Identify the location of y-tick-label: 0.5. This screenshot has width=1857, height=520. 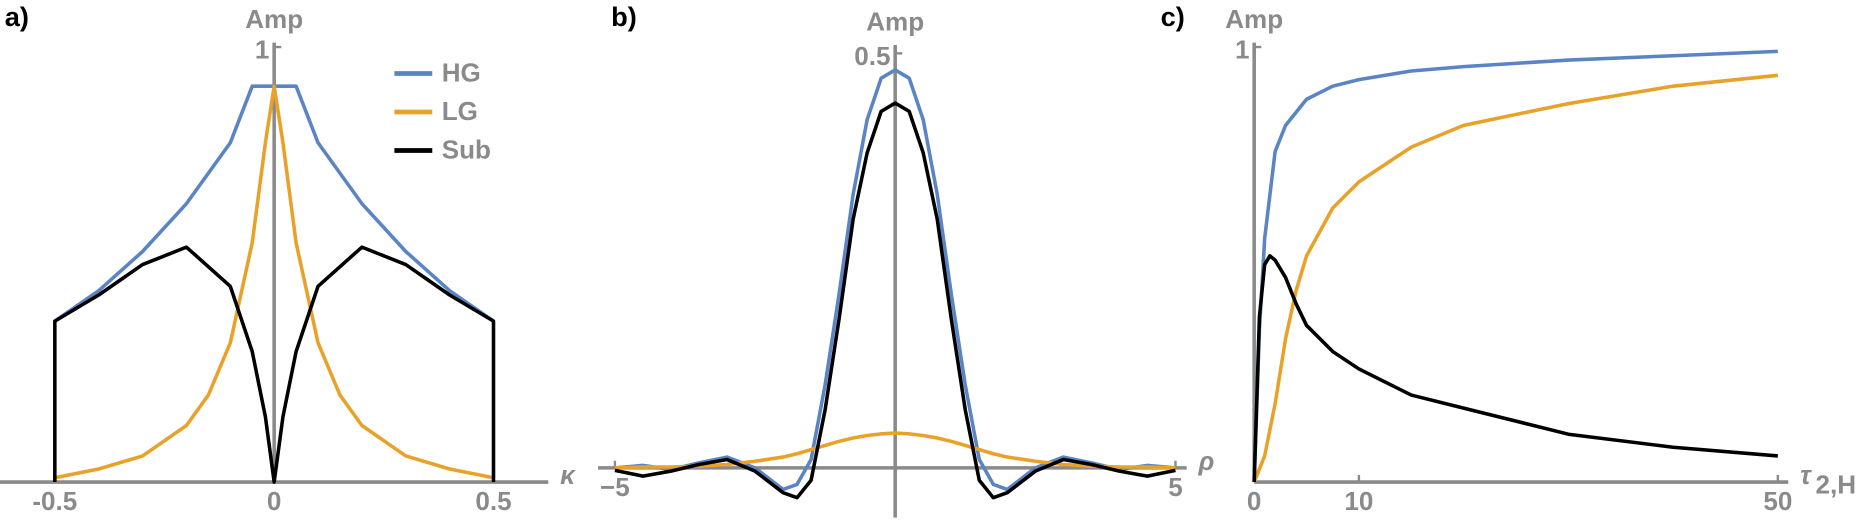
(872, 56).